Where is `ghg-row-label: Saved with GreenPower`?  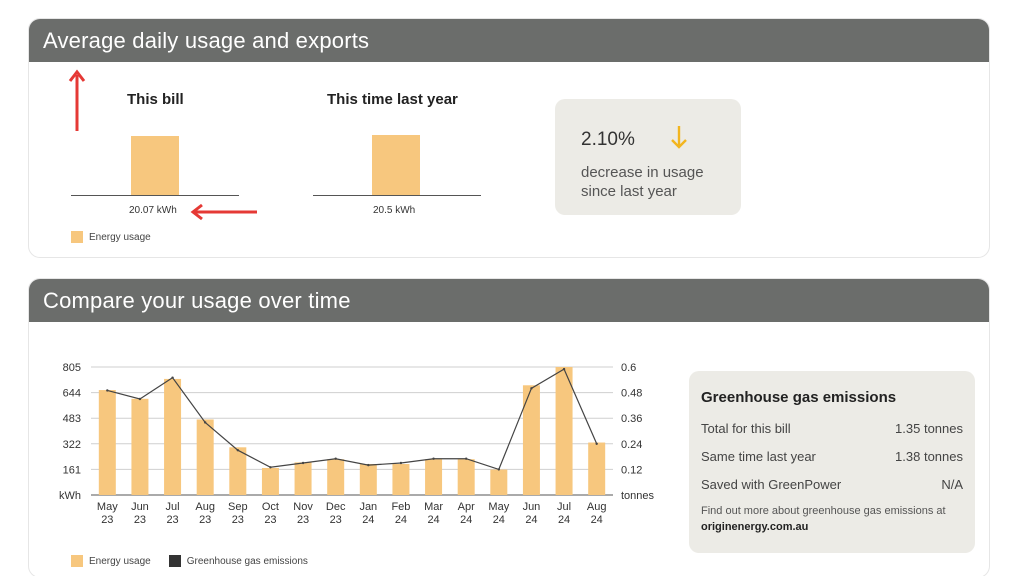
ghg-row-label: Saved with GreenPower is located at coordinates (771, 484).